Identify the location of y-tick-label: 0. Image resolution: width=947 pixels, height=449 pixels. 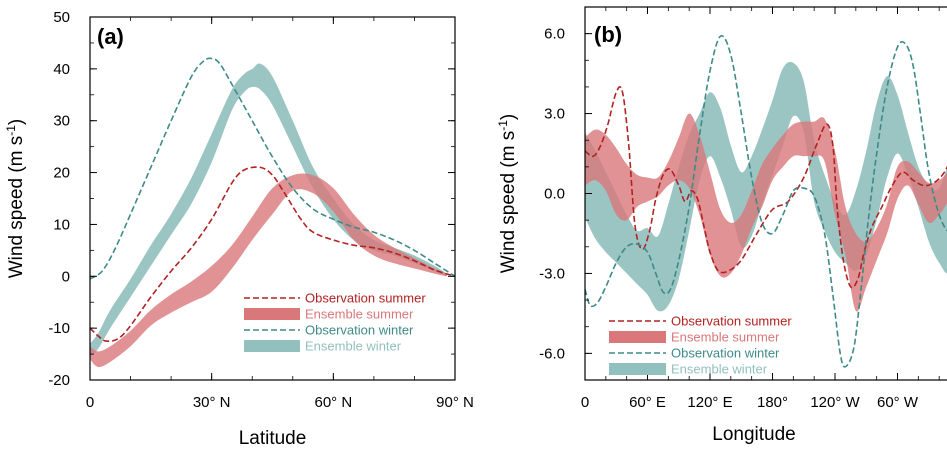
(66, 276).